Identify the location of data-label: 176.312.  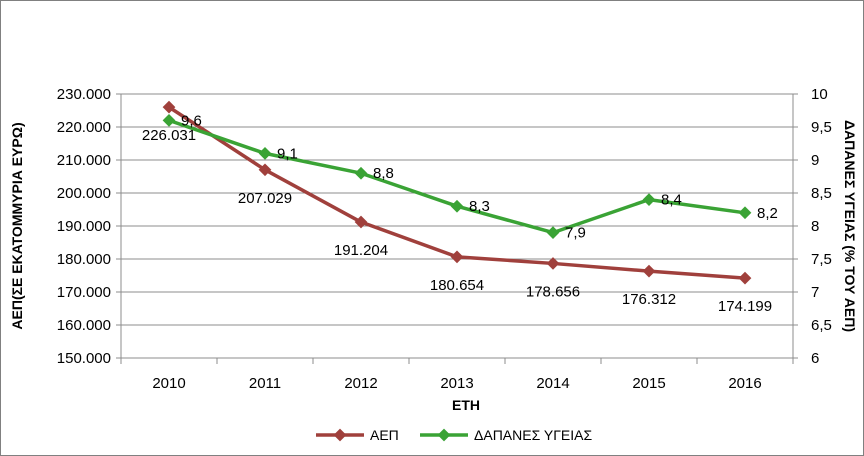
(649, 299).